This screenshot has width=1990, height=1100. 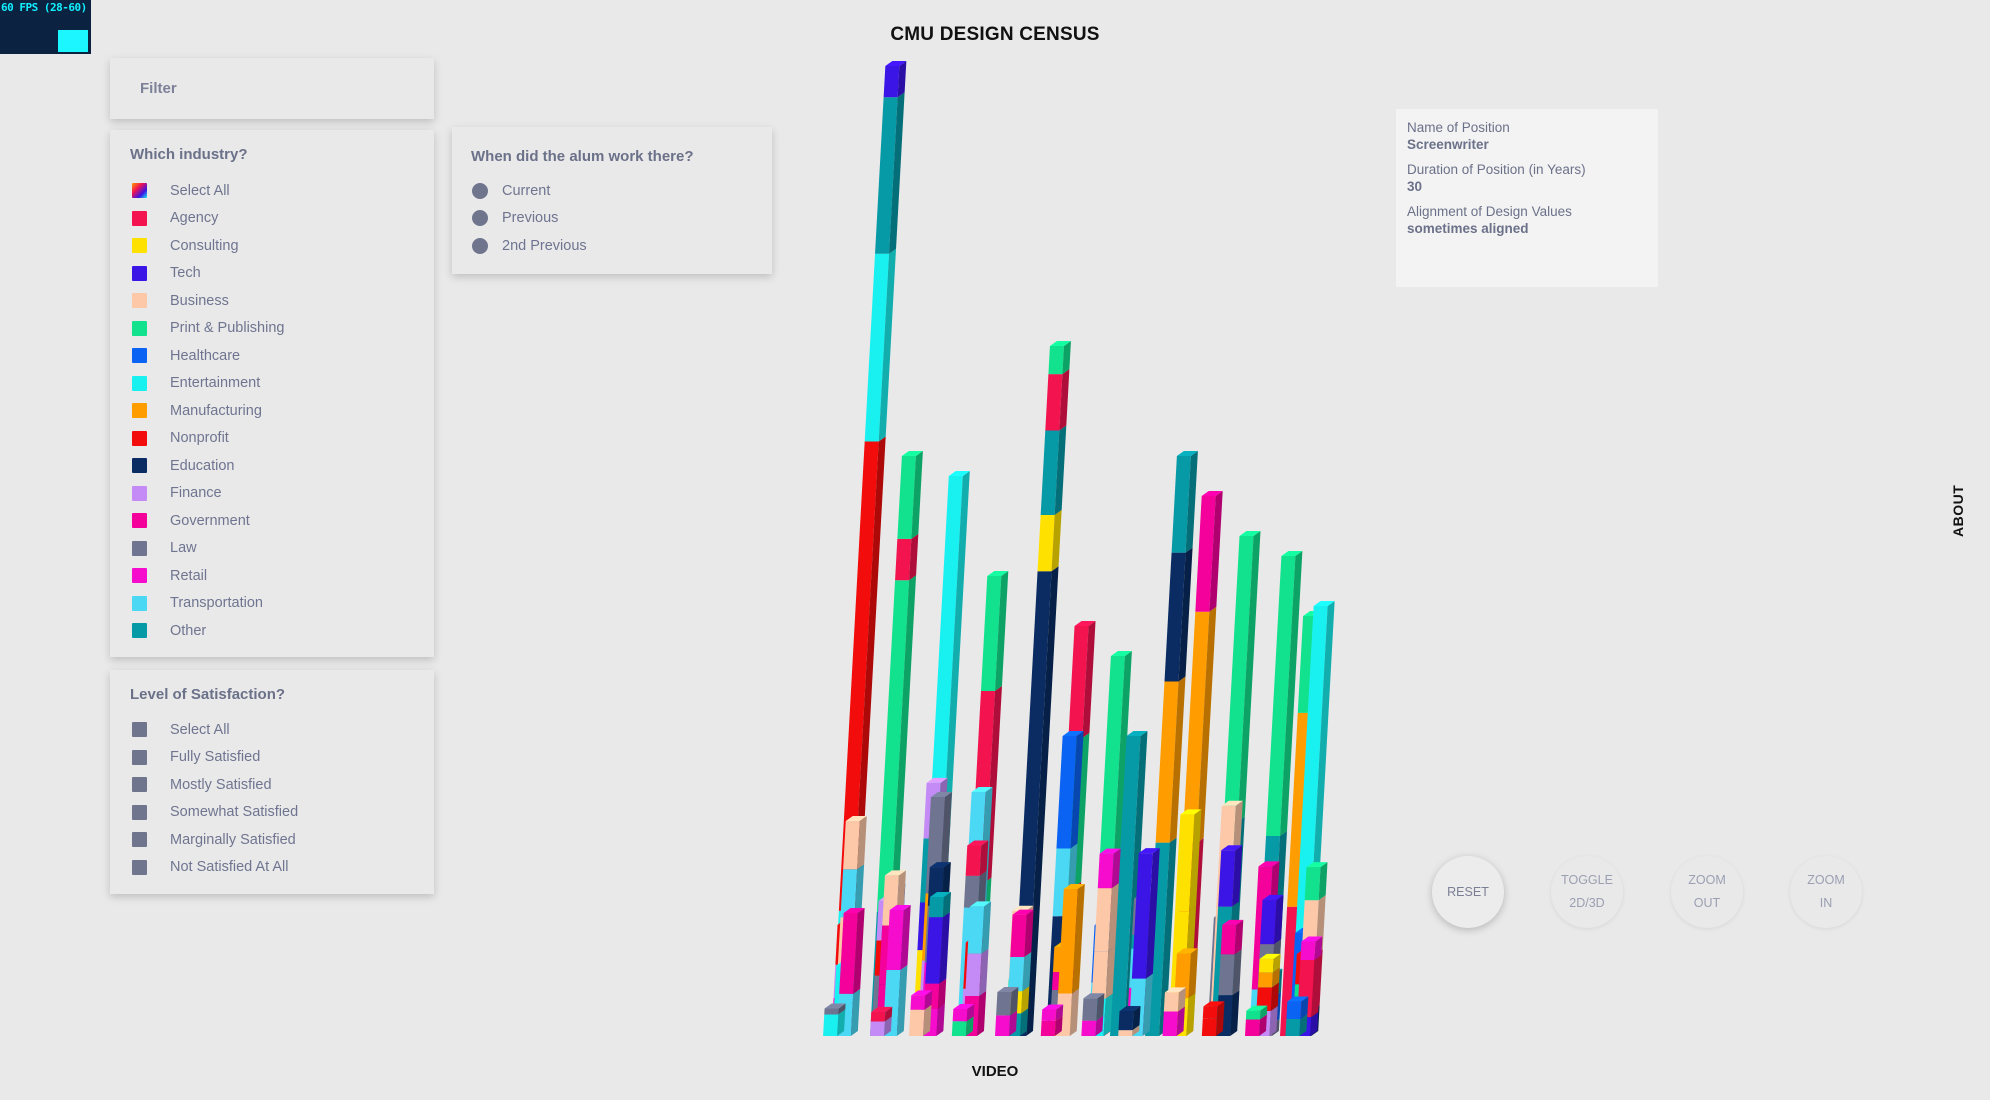 What do you see at coordinates (204, 245) in the screenshot?
I see `industry-label: Consulting` at bounding box center [204, 245].